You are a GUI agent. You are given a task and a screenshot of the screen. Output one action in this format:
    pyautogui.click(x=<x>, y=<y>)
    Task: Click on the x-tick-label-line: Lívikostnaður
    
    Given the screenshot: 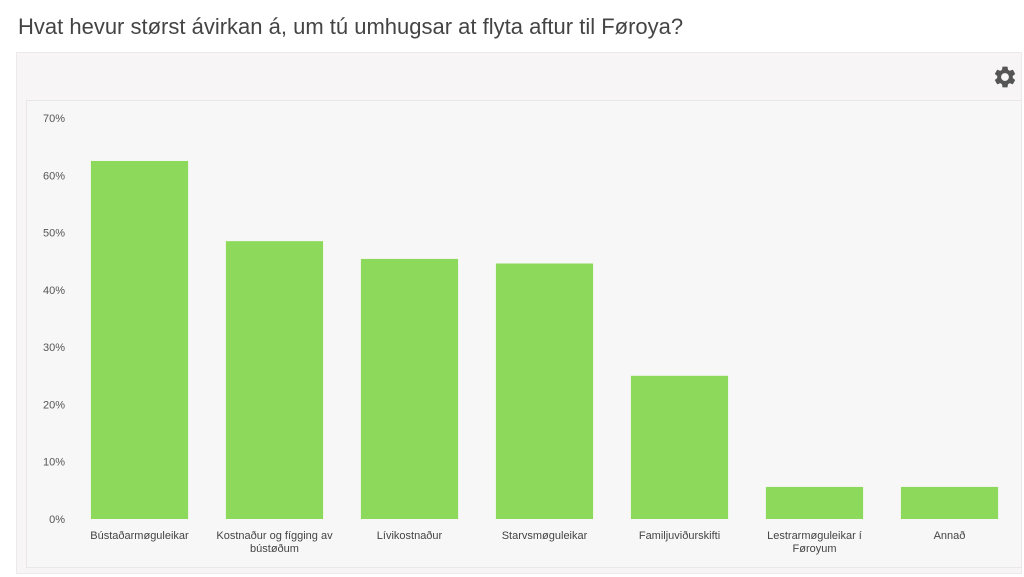 What is the action you would take?
    pyautogui.click(x=410, y=536)
    